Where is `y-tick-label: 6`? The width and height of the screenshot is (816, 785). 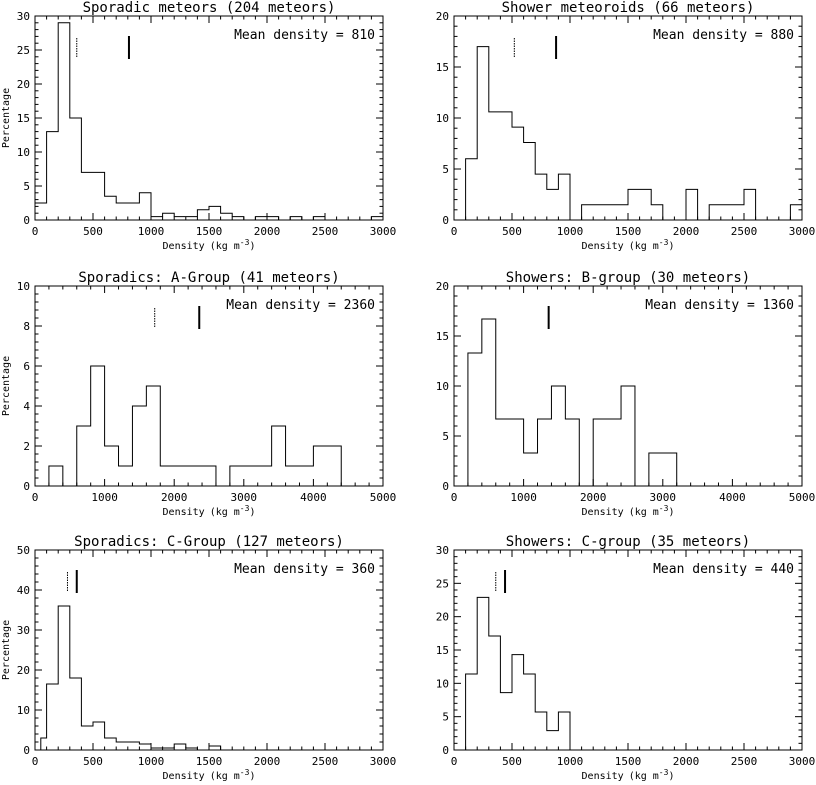
y-tick-label: 6 is located at coordinates (26, 366).